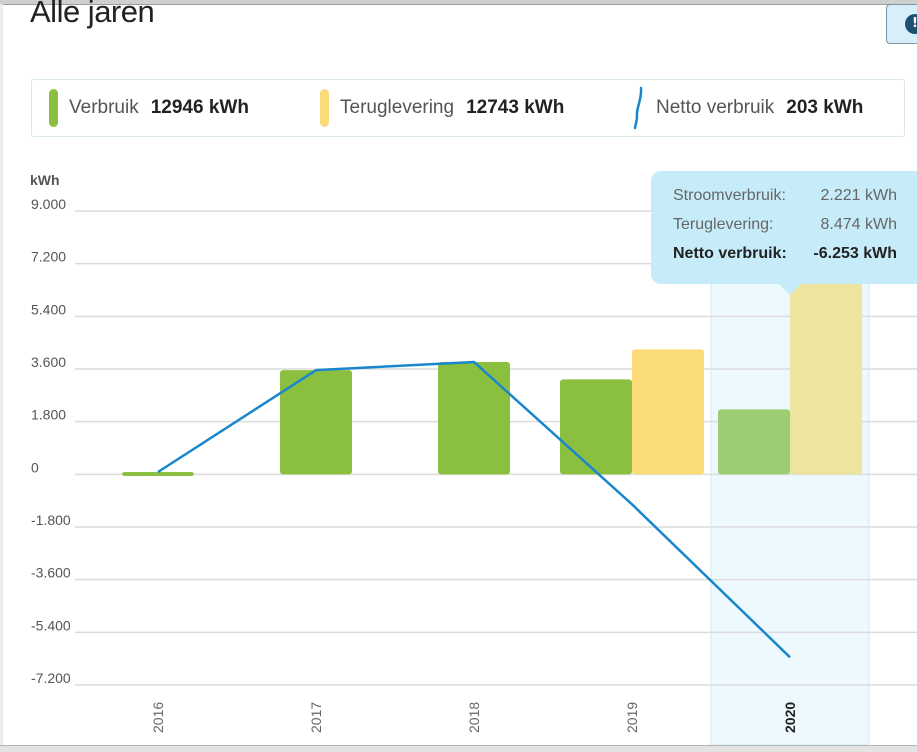 The image size is (917, 752). I want to click on tooltip-label: Teruglevering:, so click(723, 225).